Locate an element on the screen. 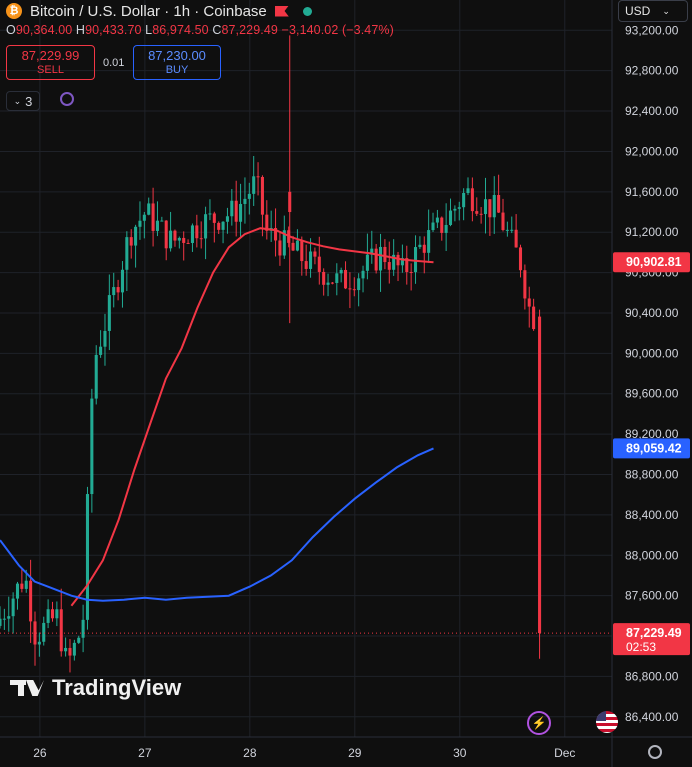 The width and height of the screenshot is (692, 767). price-tag-countdown: 02:53 is located at coordinates (641, 647).